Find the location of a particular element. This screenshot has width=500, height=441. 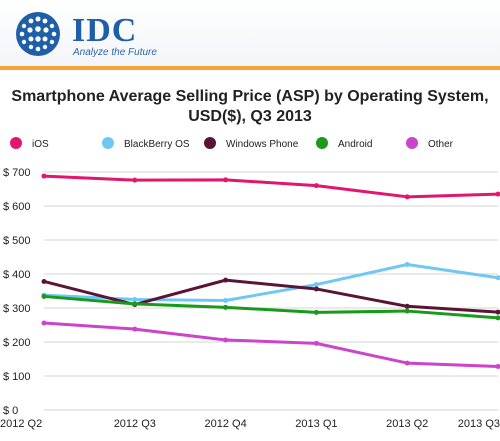

chart-title-line-2: USD($), Q3 2013 is located at coordinates (250, 116).